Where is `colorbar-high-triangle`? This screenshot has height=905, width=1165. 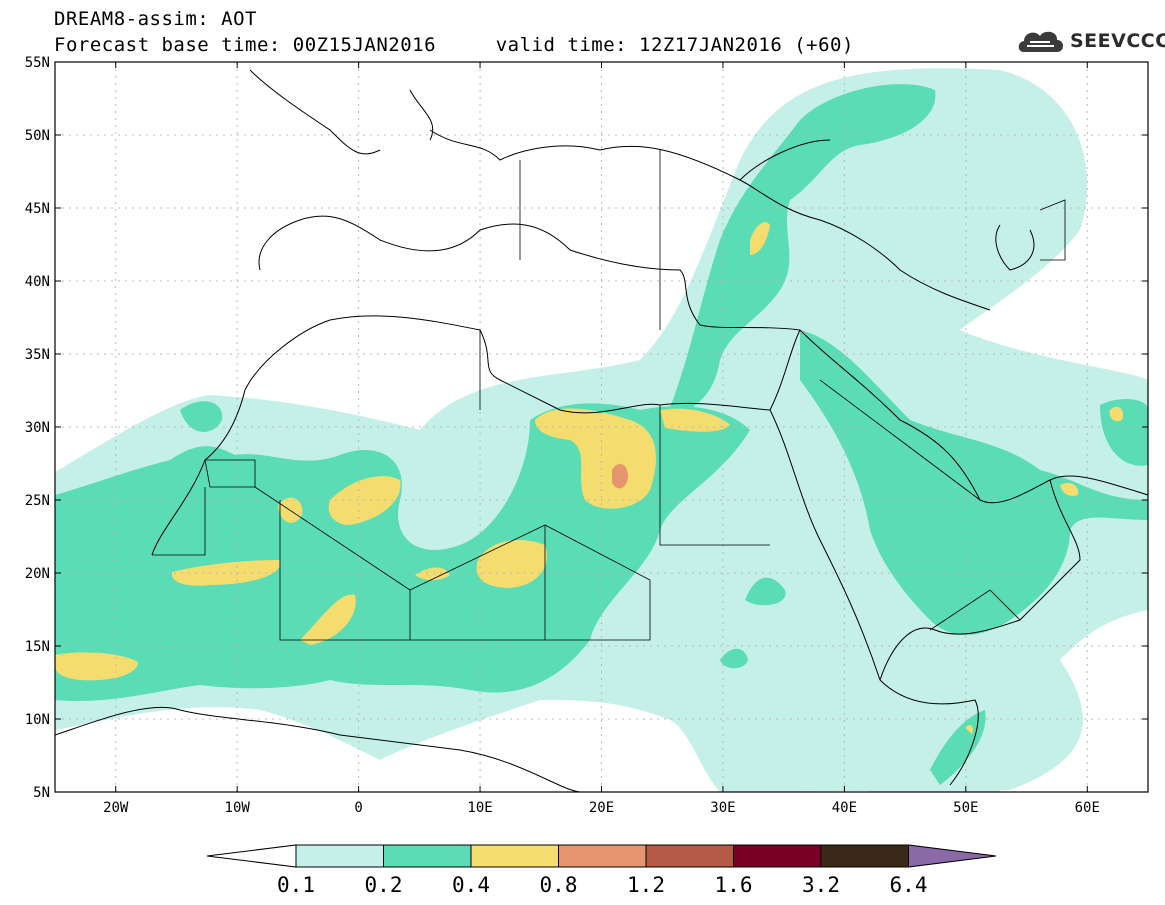 colorbar-high-triangle is located at coordinates (952, 856).